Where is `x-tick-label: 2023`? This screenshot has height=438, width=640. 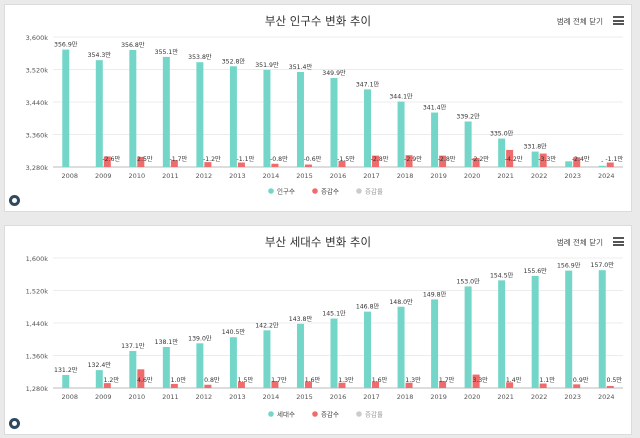 x-tick-label: 2023 is located at coordinates (572, 176).